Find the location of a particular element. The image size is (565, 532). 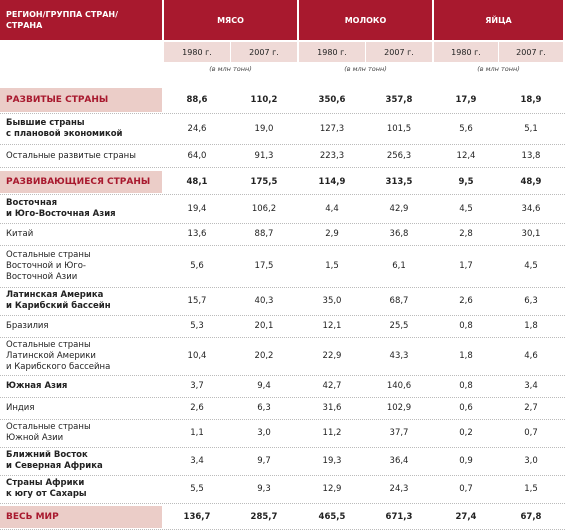

cell-value: 42,7 is located at coordinates (332, 385).